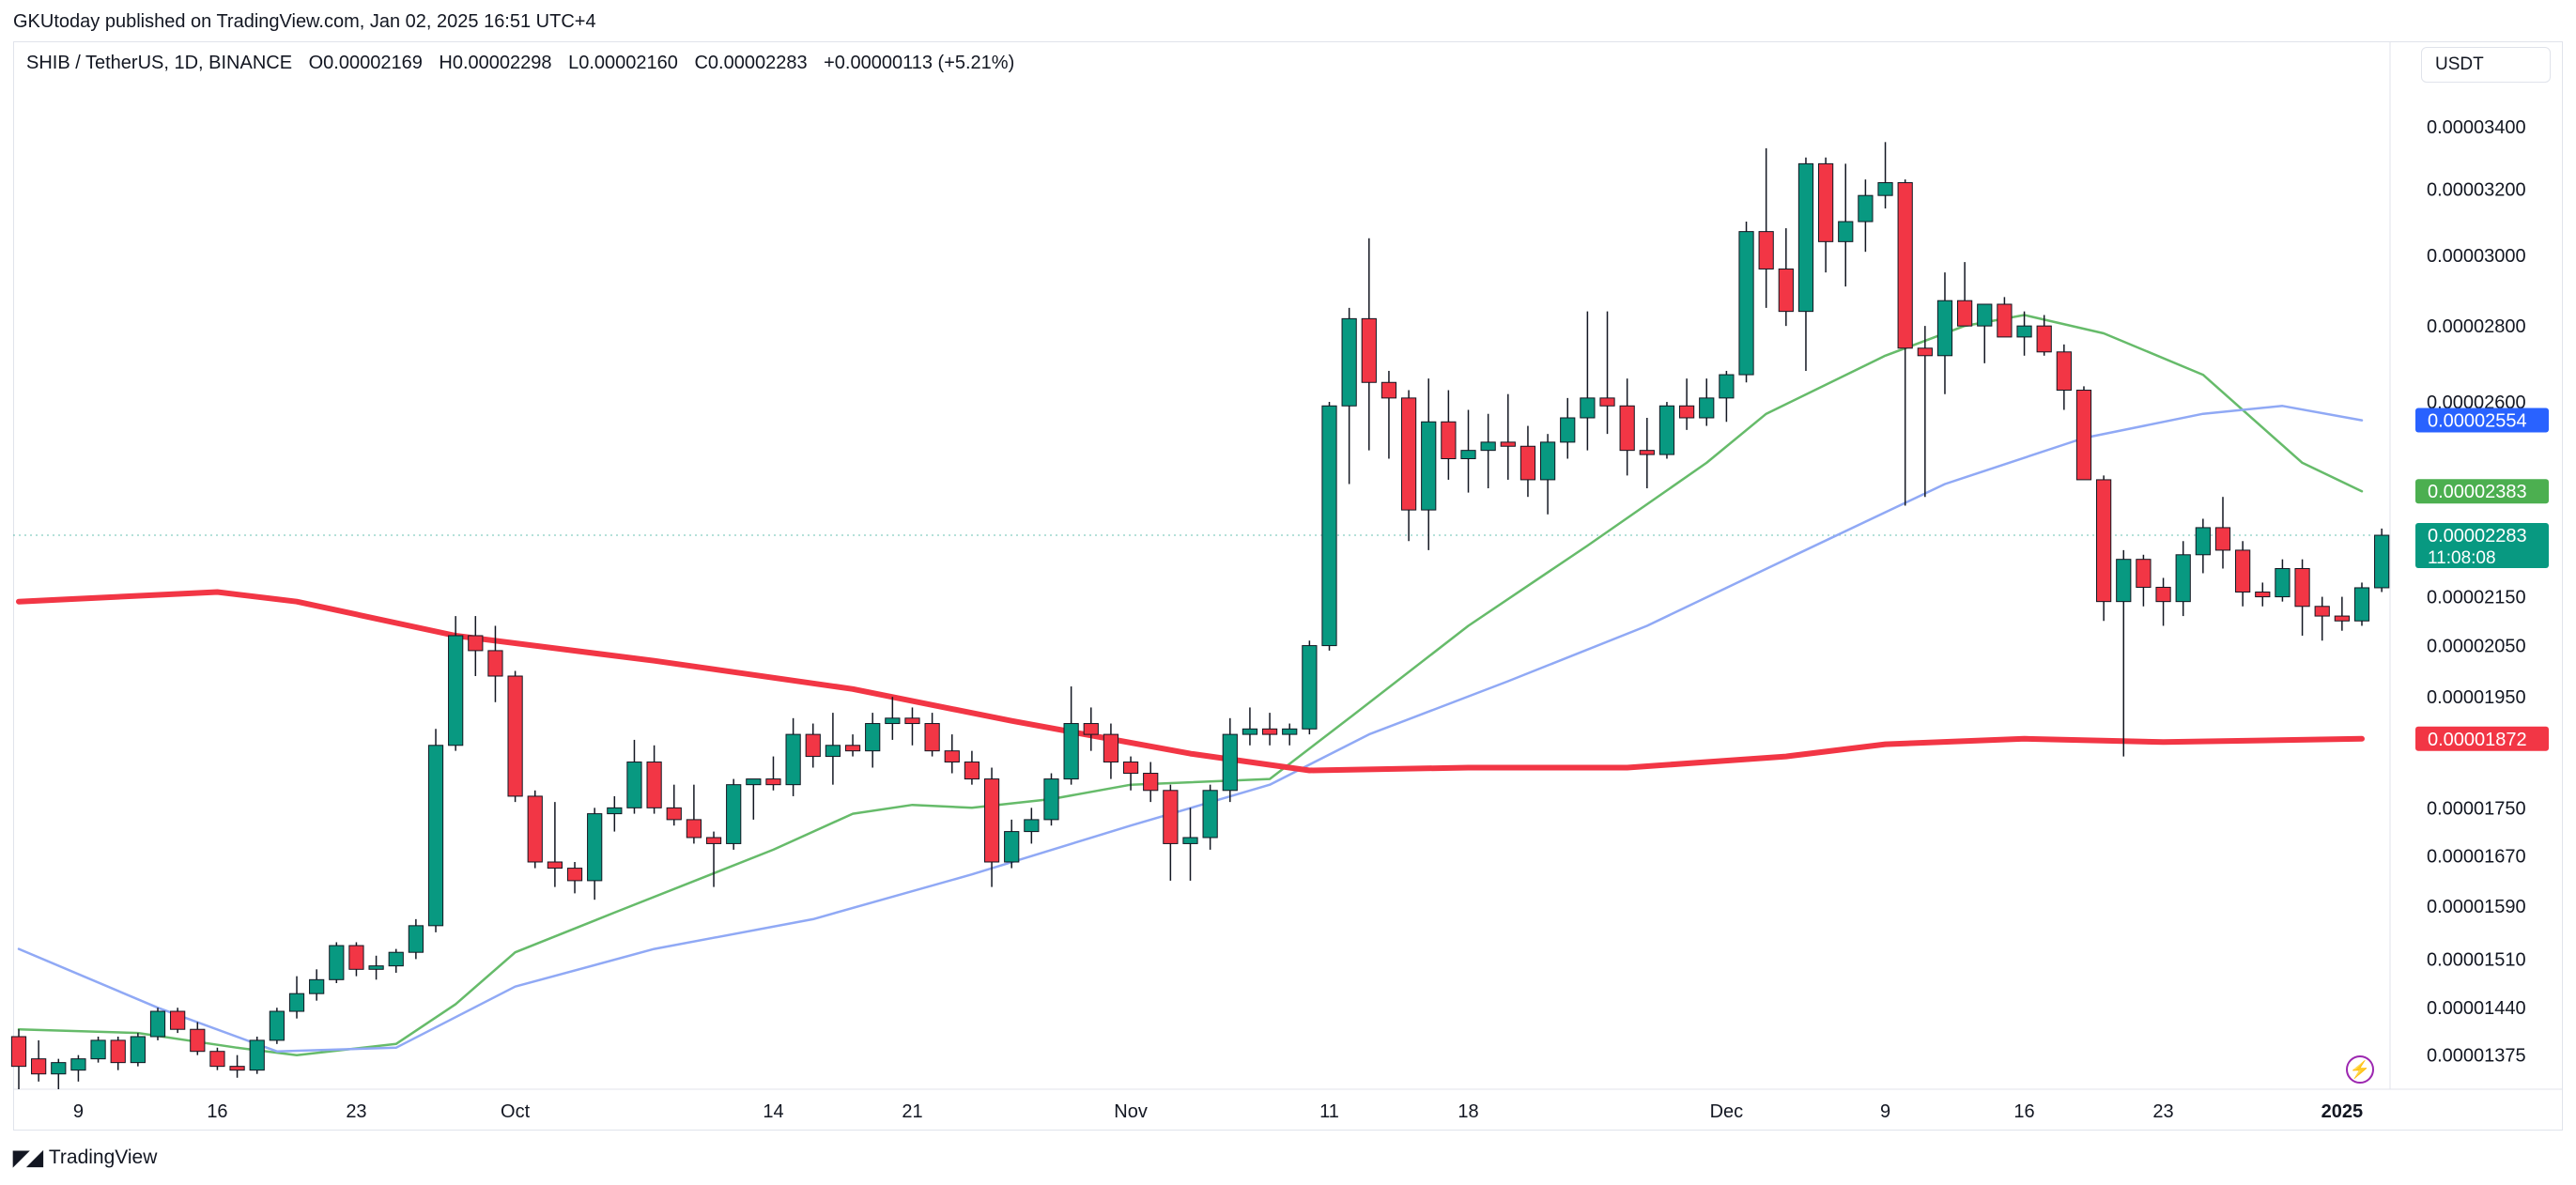 The width and height of the screenshot is (2576, 1185). I want to click on x-tick-label: 14, so click(773, 1111).